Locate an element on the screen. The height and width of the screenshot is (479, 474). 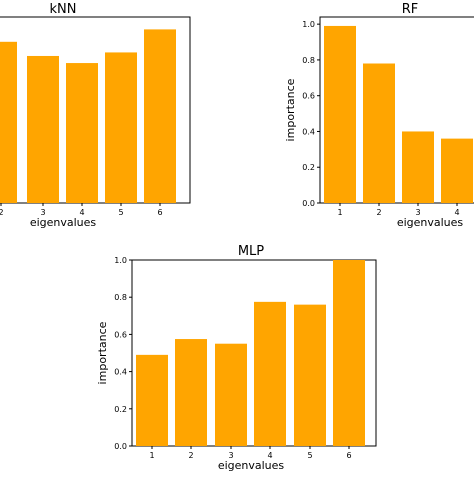
mlp-ytick-label: 1.0 is located at coordinates (120, 260).